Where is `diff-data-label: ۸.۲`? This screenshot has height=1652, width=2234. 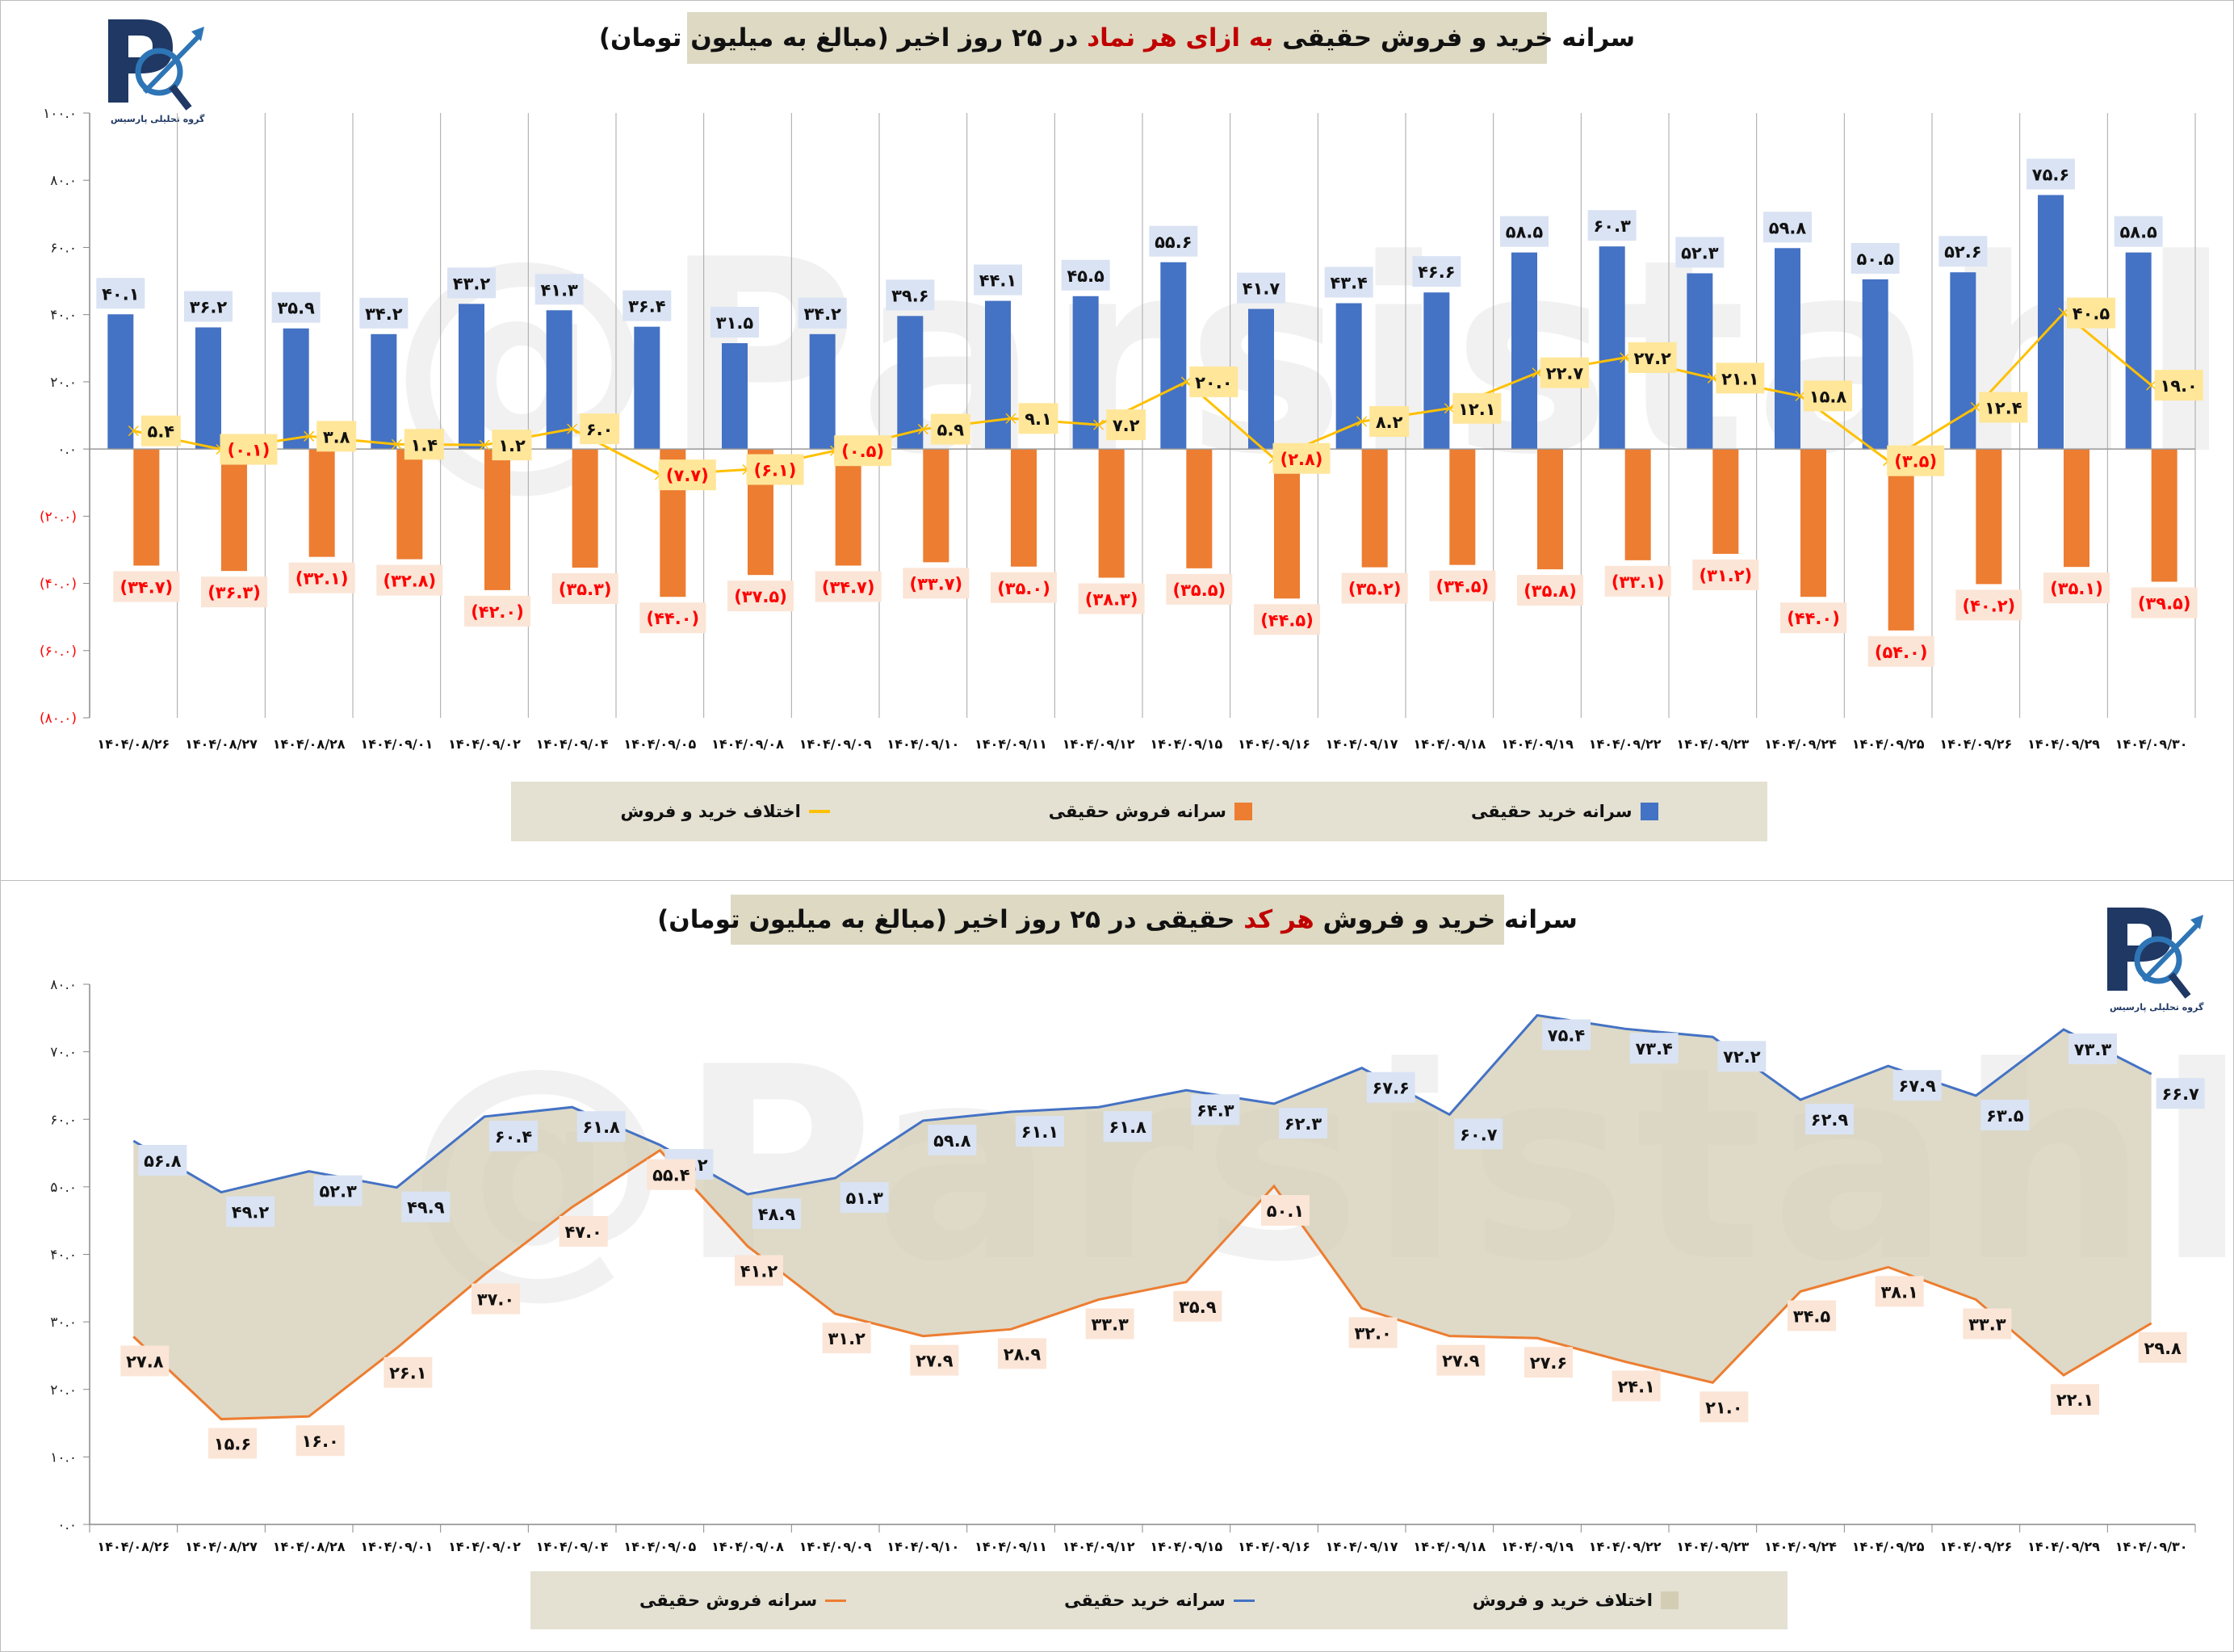
diff-data-label: ۸.۲ is located at coordinates (1389, 422).